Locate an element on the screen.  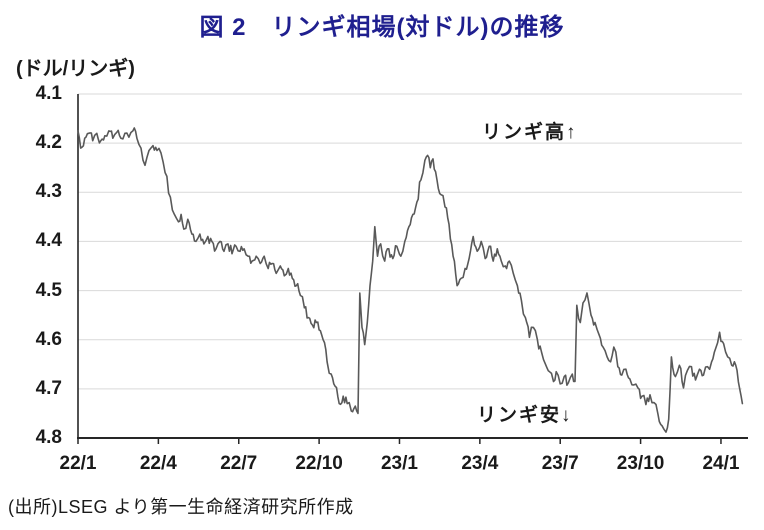
source-note: (出所)LSEG より第一生命経済研究所作成 is located at coordinates (181, 507).